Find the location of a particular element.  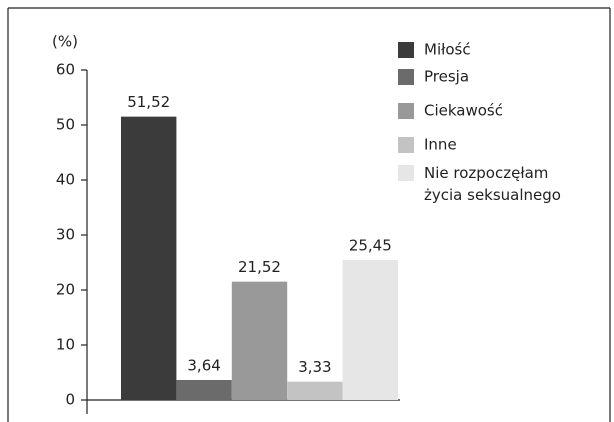

y-tick-label: 10 is located at coordinates (65, 345).